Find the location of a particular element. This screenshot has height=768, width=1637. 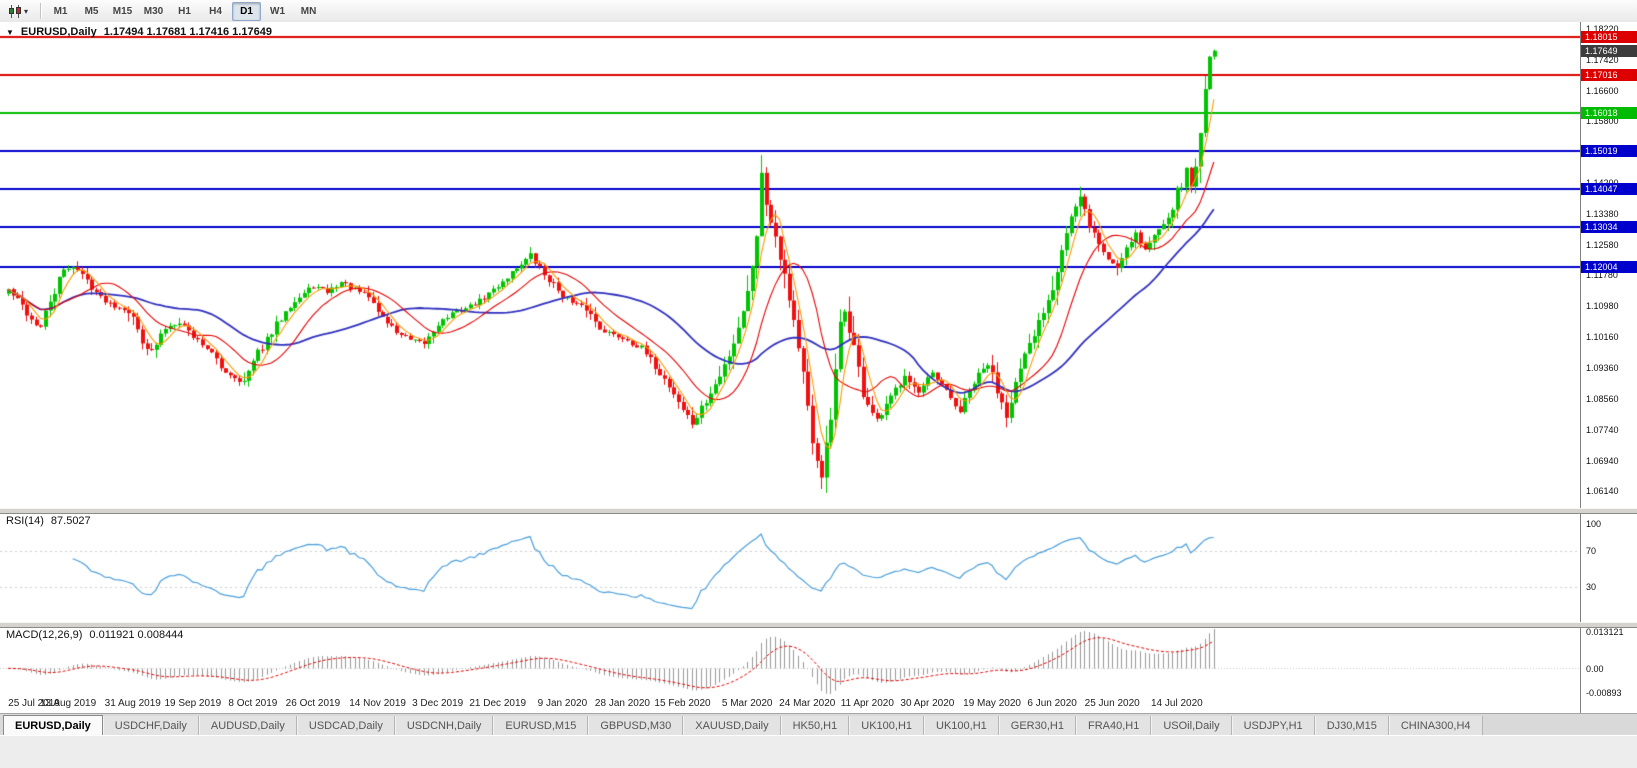

timeframe-button-m1: M1 is located at coordinates (60, 11).